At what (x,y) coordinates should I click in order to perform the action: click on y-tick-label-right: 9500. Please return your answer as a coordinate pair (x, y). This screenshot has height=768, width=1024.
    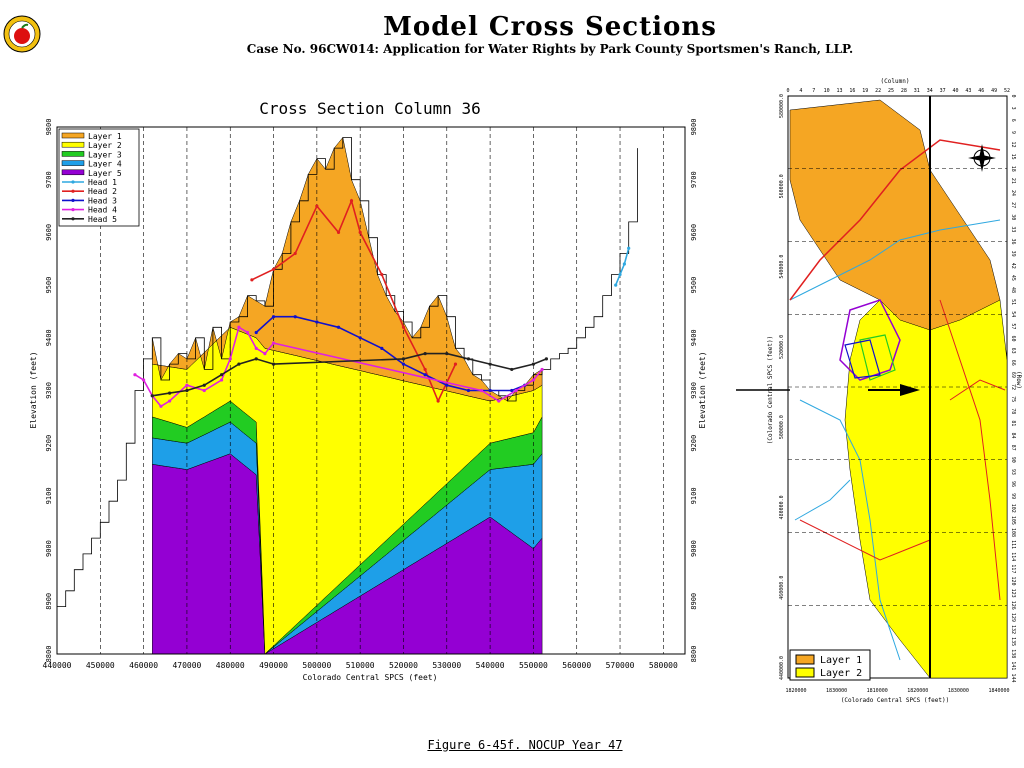
    Looking at the image, I should click on (694, 285).